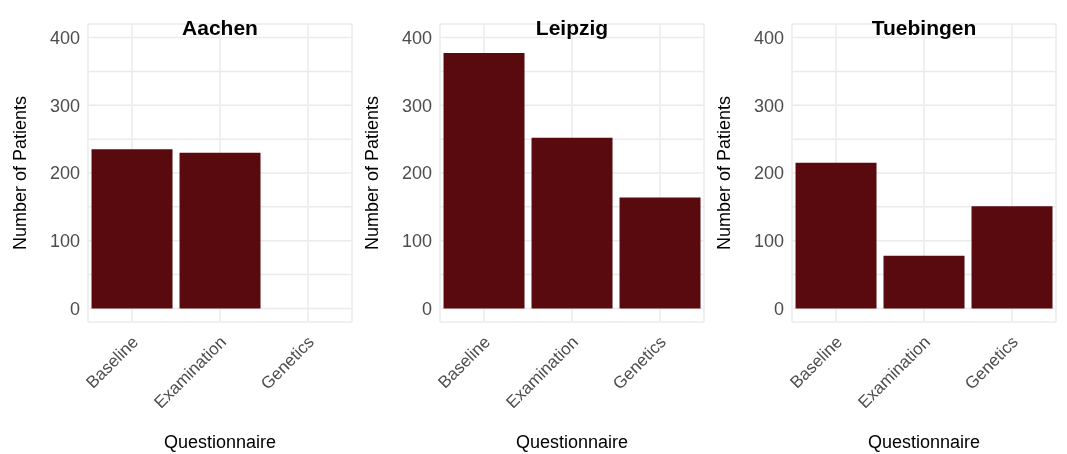  Describe the element at coordinates (924, 28) in the screenshot. I see `chart-title: Tuebingen` at that location.